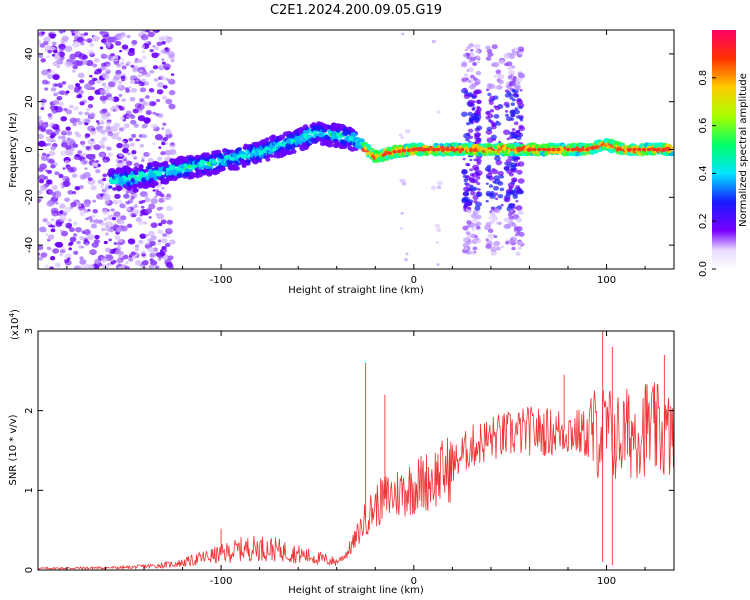  I want to click on spectrogram-ytick-label: -20, so click(29, 197).